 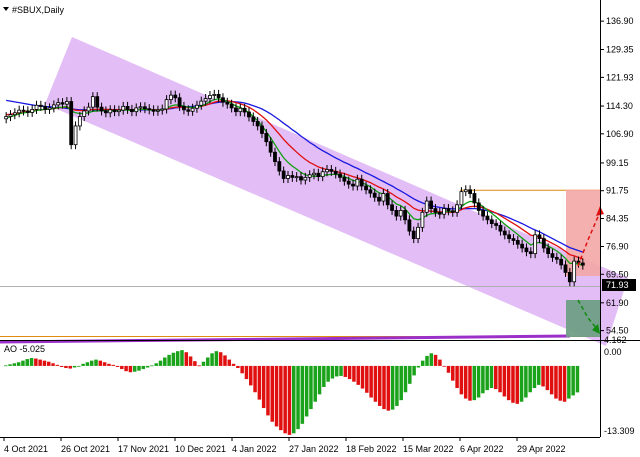 I want to click on arrow-down-head, so click(x=596, y=329).